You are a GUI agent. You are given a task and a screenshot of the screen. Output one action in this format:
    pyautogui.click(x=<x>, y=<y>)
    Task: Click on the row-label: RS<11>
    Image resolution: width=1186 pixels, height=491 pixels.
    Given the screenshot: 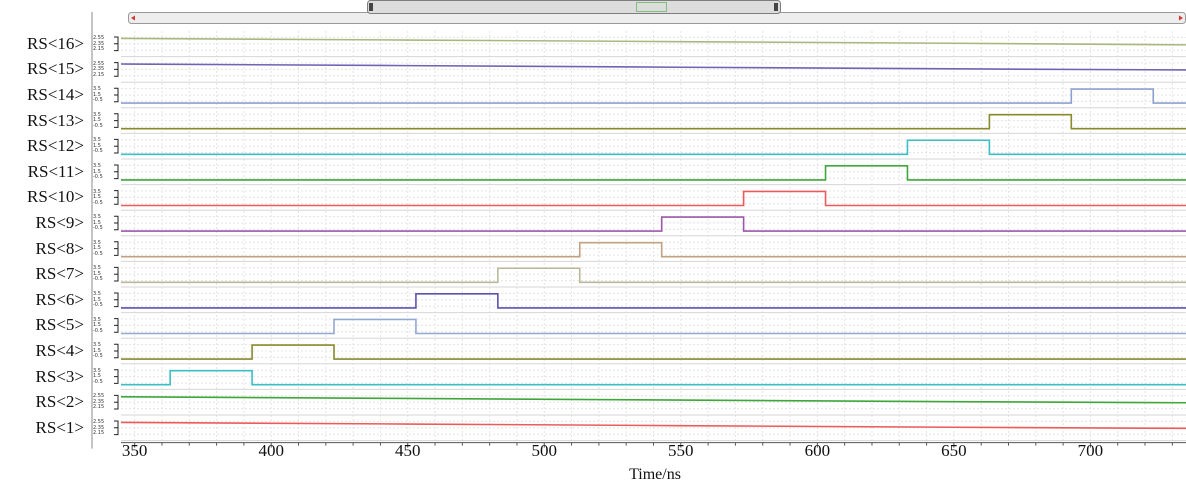 What is the action you would take?
    pyautogui.click(x=55, y=171)
    